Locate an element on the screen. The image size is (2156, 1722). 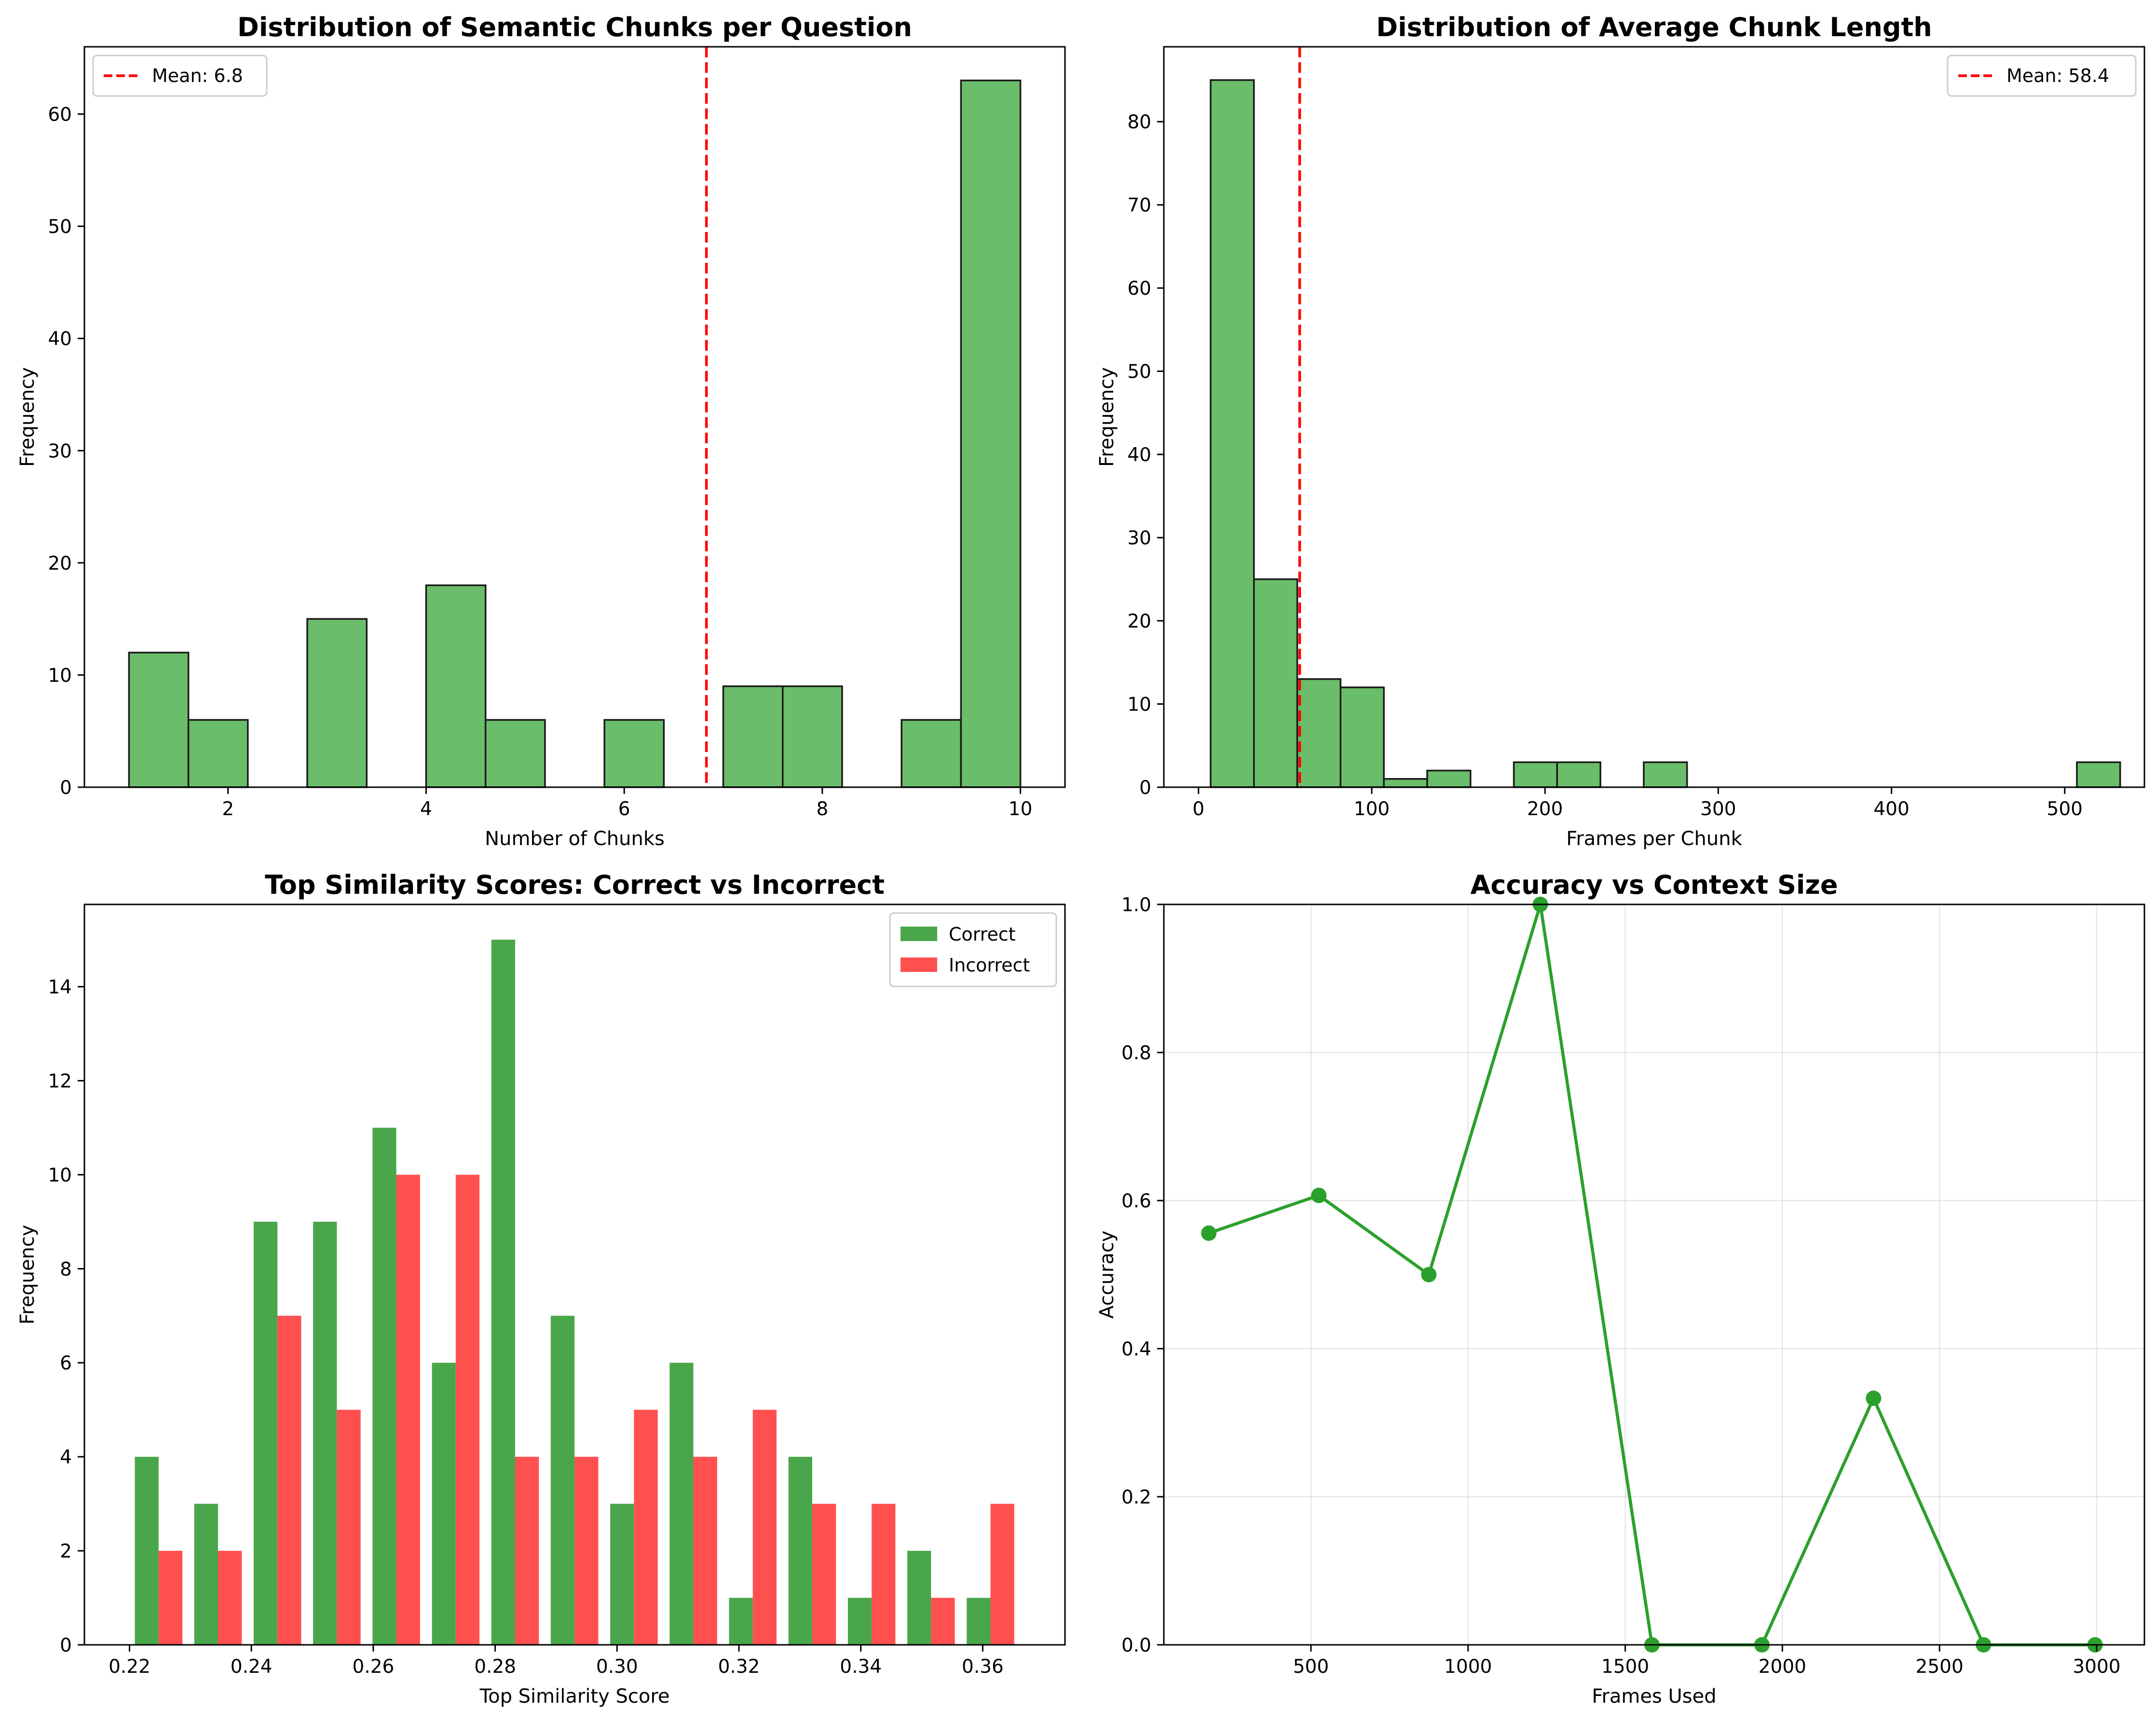
x-tick-label: 0.28 is located at coordinates (495, 1667).